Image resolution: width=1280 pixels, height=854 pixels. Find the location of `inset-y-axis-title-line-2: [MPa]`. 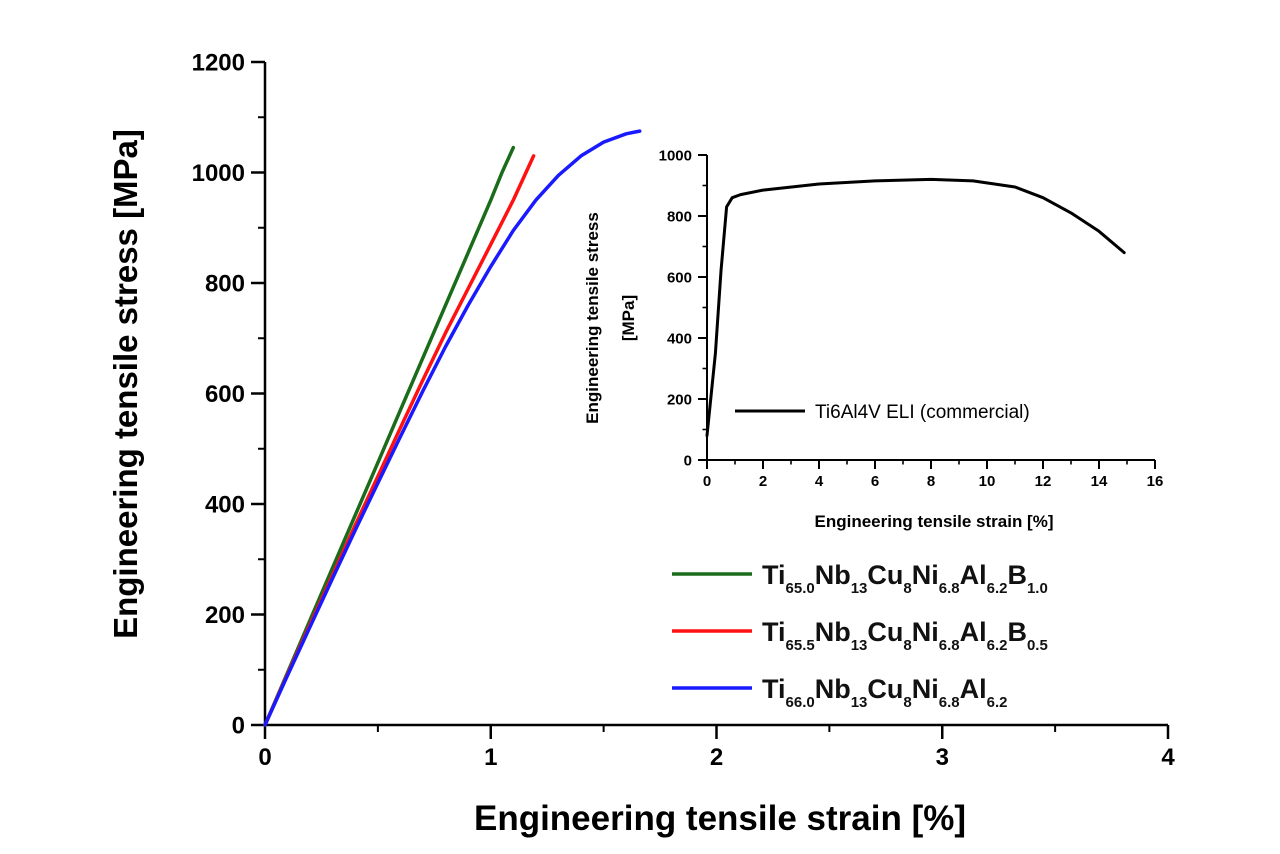

inset-y-axis-title-line-2: [MPa] is located at coordinates (628, 318).